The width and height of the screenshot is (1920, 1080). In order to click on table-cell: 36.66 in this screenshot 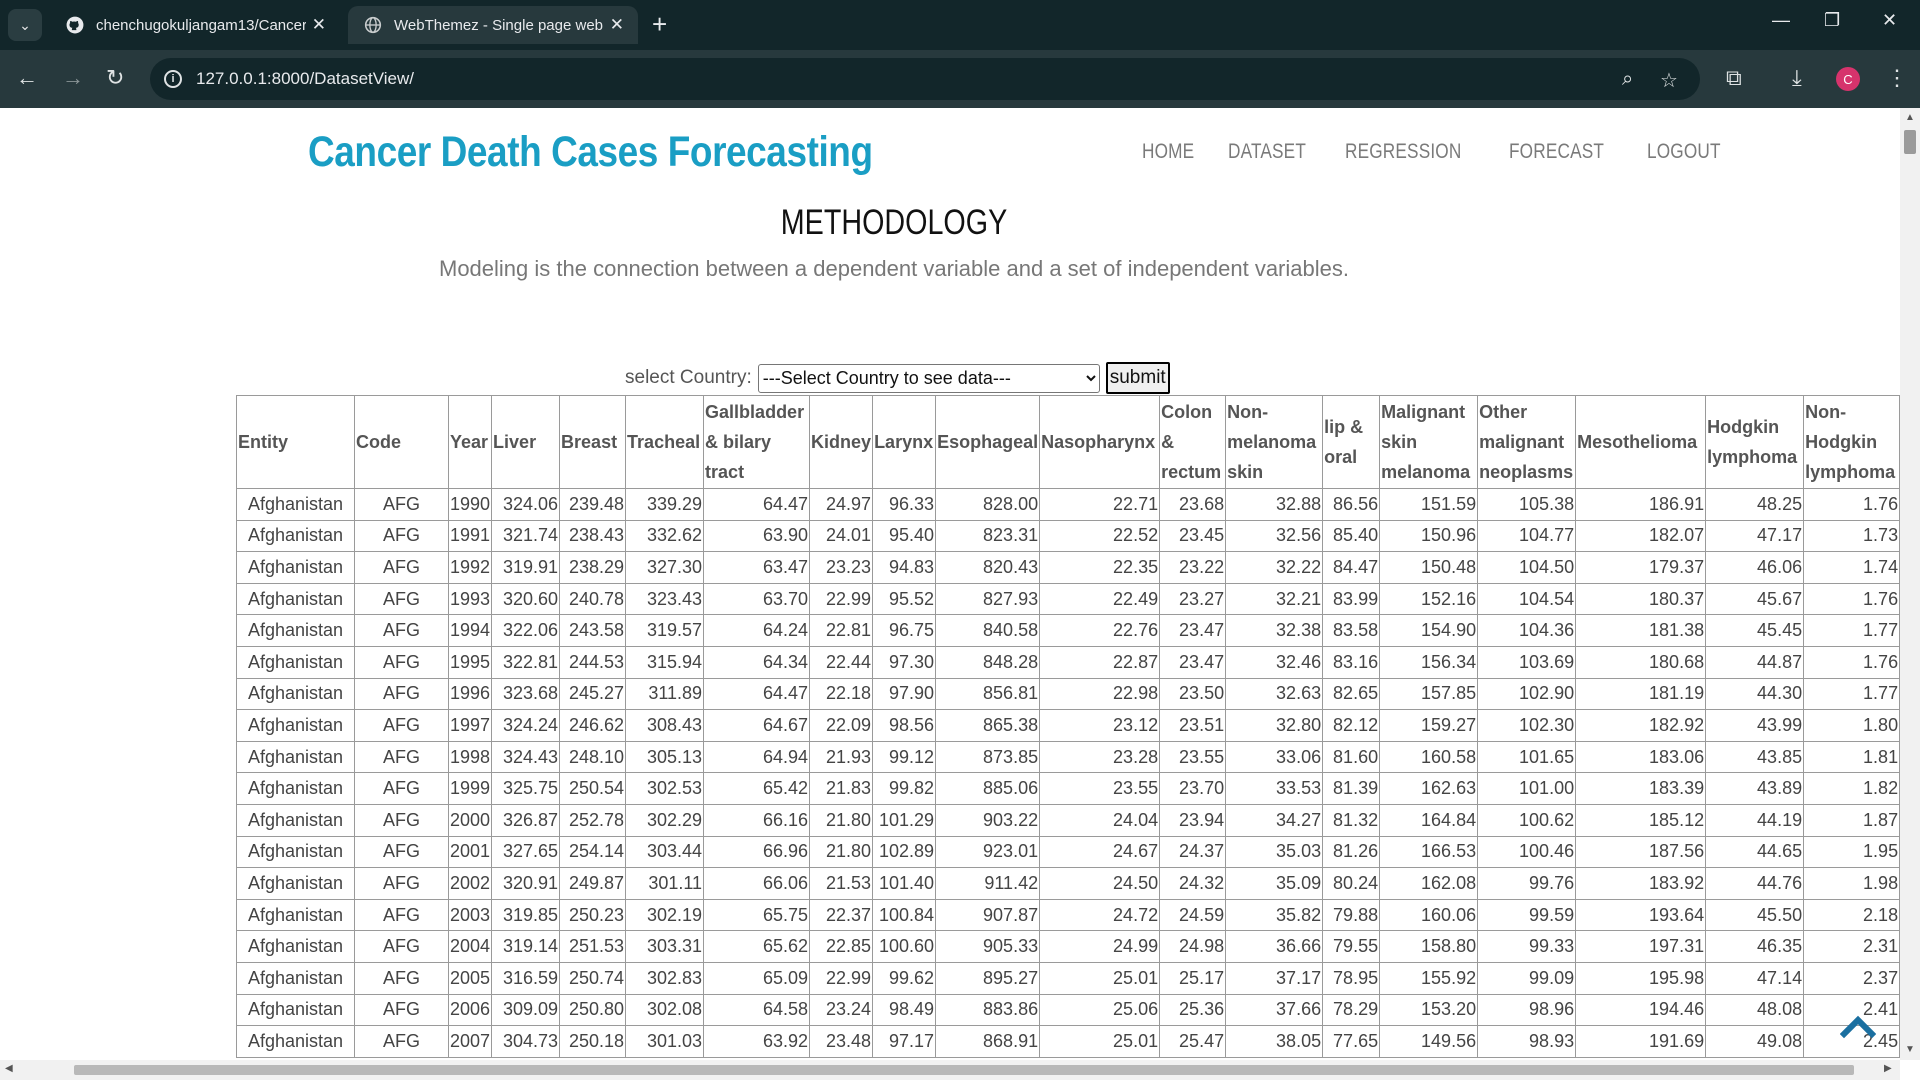, I will do `click(1274, 946)`.